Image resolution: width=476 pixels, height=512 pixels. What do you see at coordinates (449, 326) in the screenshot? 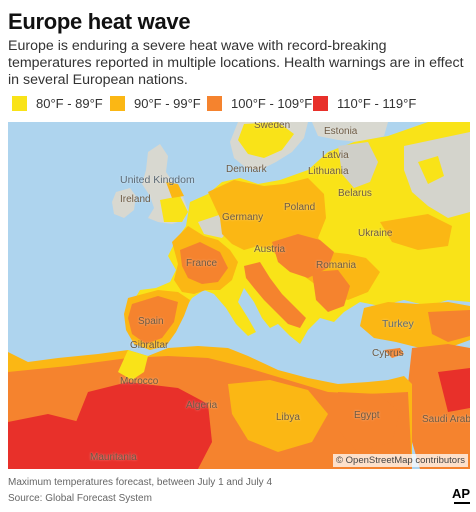
I see `turkey-heat-red-orange` at bounding box center [449, 326].